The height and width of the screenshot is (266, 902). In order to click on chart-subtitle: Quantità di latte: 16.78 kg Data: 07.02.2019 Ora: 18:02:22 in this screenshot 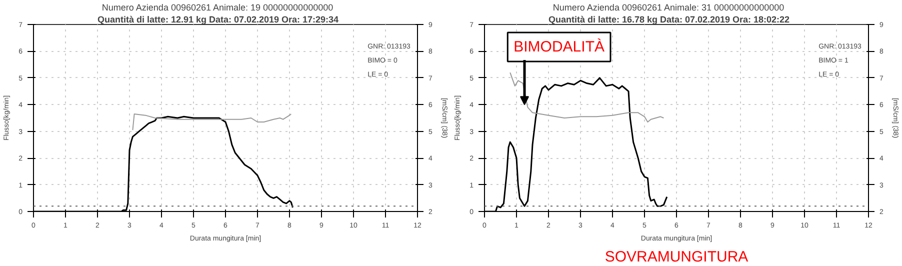, I will do `click(669, 19)`.